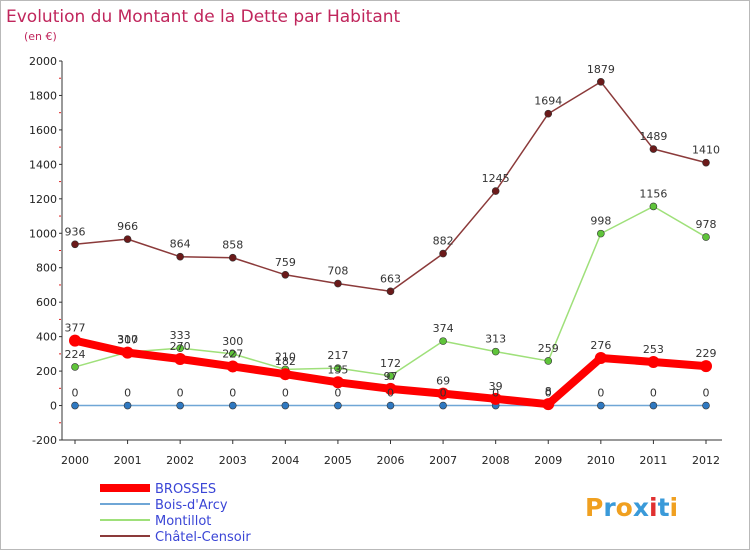 The width and height of the screenshot is (750, 550). Describe the element at coordinates (285, 262) in the screenshot. I see `data-label: 759` at that location.